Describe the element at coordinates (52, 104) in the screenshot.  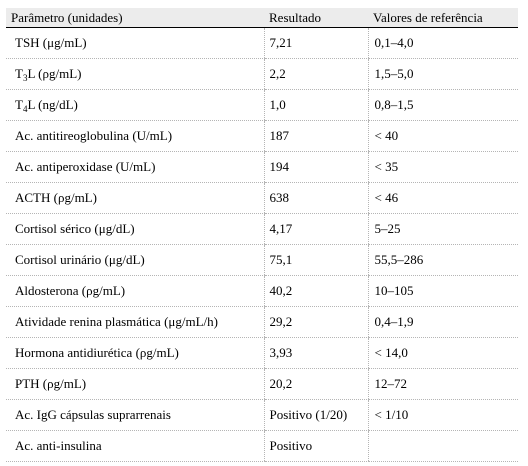
I see `parameter-text: L (ng/dL)` at that location.